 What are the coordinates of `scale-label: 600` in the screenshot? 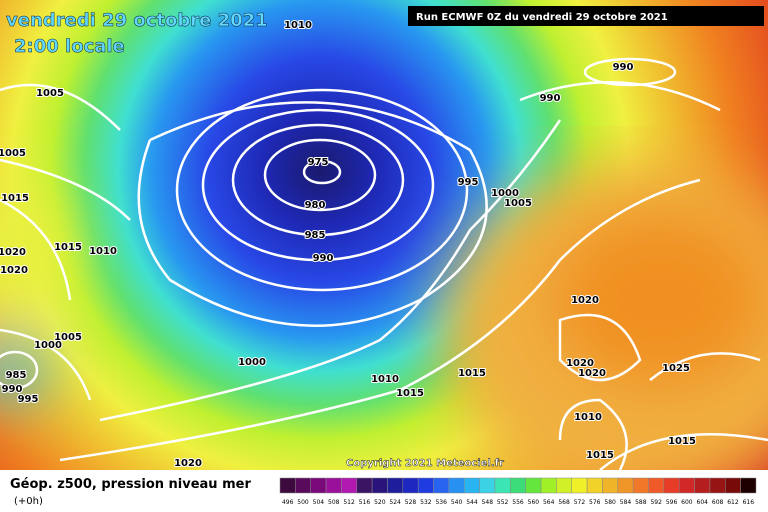 It's located at (687, 502).